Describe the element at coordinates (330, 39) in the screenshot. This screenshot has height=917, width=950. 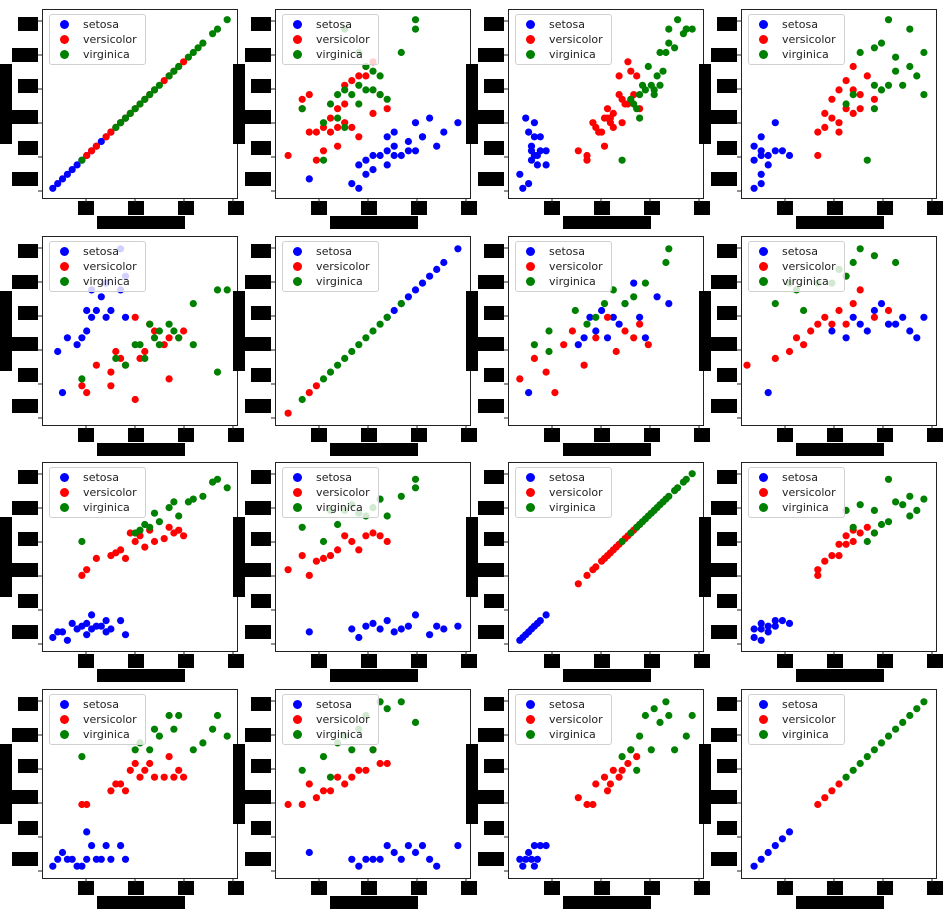
I see `legend: setosa versicolor virginica` at that location.